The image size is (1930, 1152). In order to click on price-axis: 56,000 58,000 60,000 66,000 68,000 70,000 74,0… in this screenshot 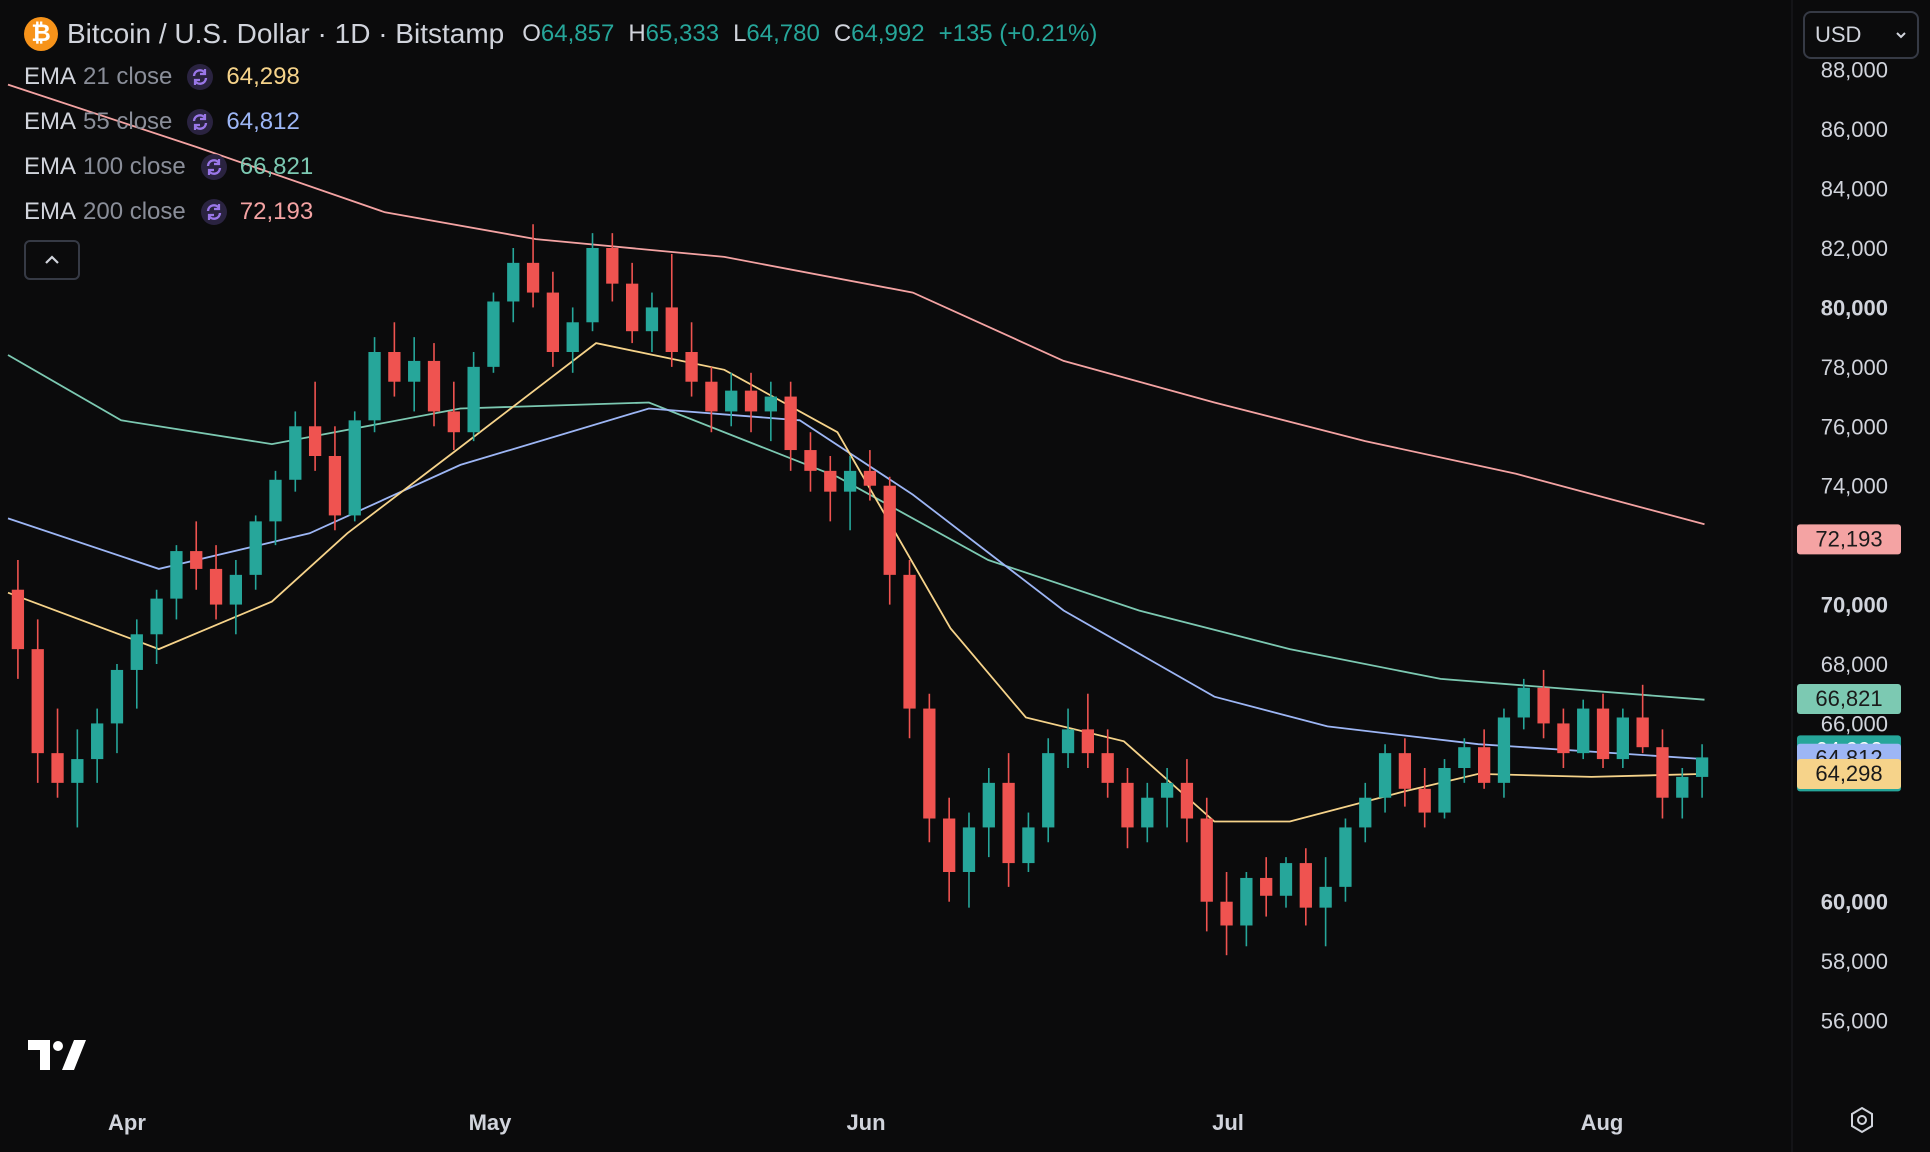, I will do `click(1854, 546)`.